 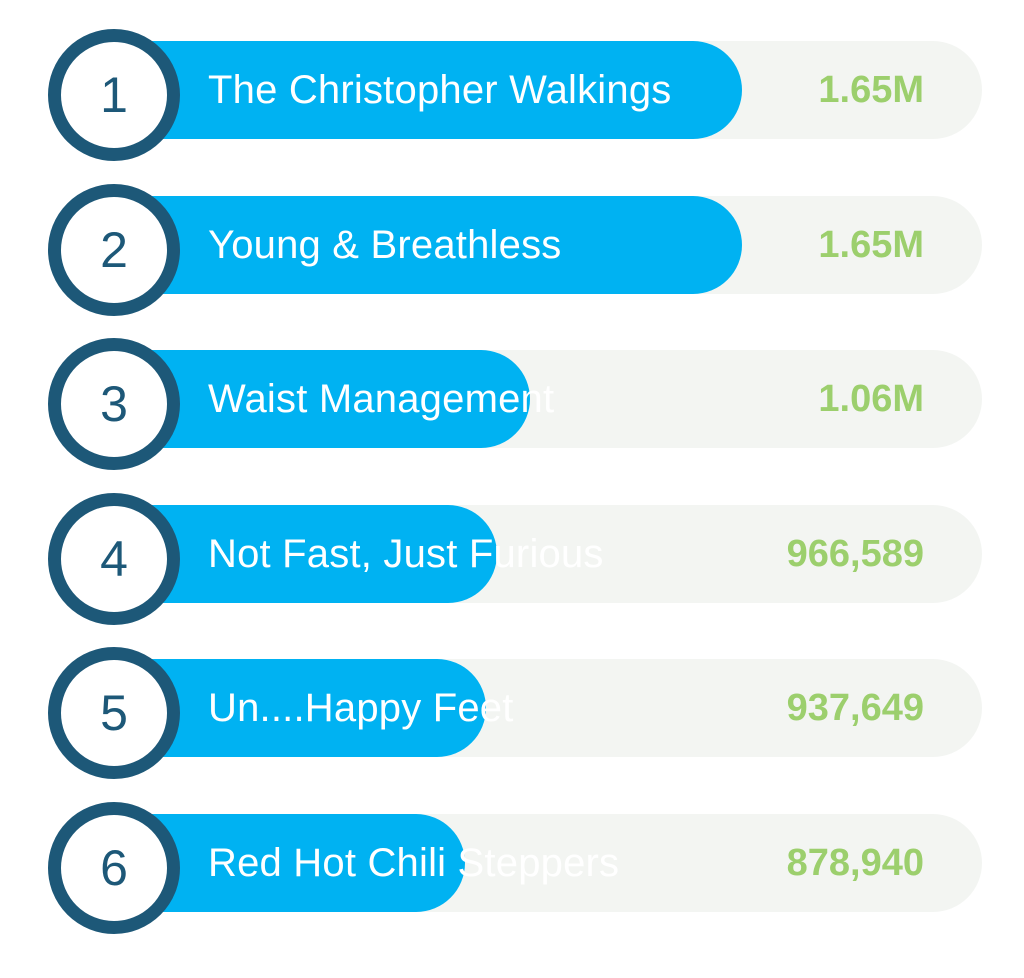 I want to click on rank-number: 1, so click(x=114, y=95).